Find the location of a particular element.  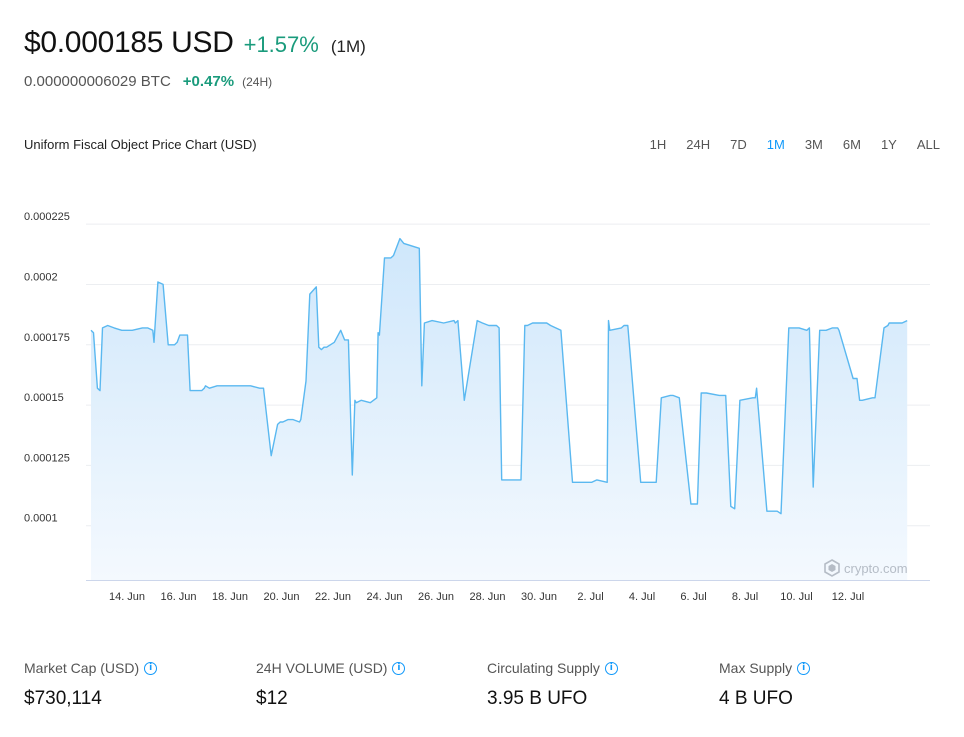

volume-label: 24H VOLUME (USD) is located at coordinates (322, 668).